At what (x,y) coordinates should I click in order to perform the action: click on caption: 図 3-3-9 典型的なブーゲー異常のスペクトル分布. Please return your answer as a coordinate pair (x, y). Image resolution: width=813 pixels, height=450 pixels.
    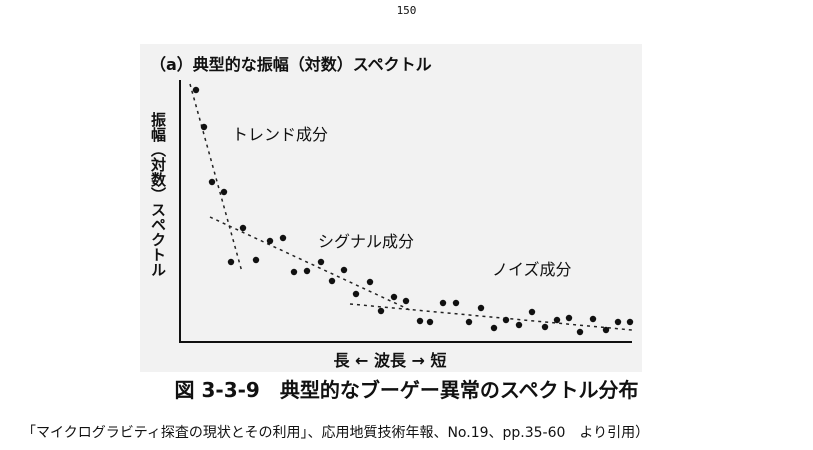
    Looking at the image, I should click on (406, 390).